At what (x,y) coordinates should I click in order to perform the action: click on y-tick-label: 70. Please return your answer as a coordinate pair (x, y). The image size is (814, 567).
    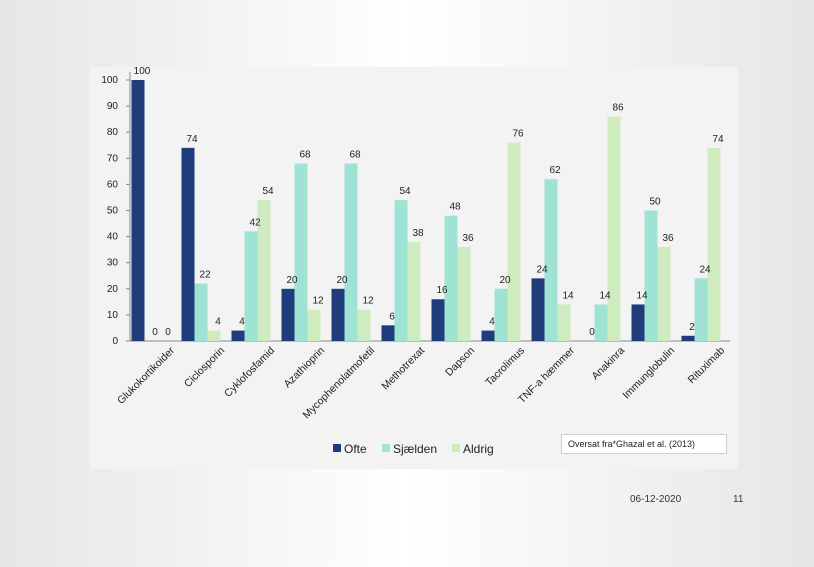
    Looking at the image, I should click on (113, 158).